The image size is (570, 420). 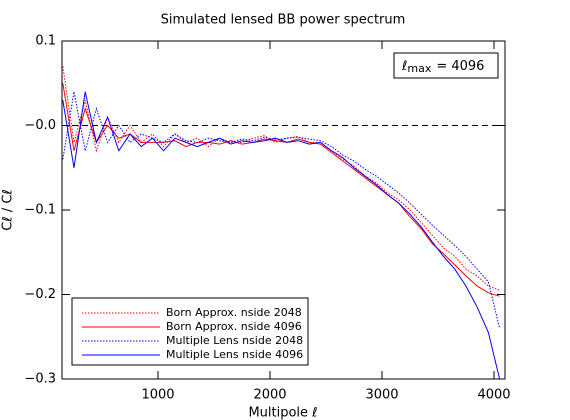 I want to click on legend-label: Born Approx. nside 4096, so click(x=234, y=326).